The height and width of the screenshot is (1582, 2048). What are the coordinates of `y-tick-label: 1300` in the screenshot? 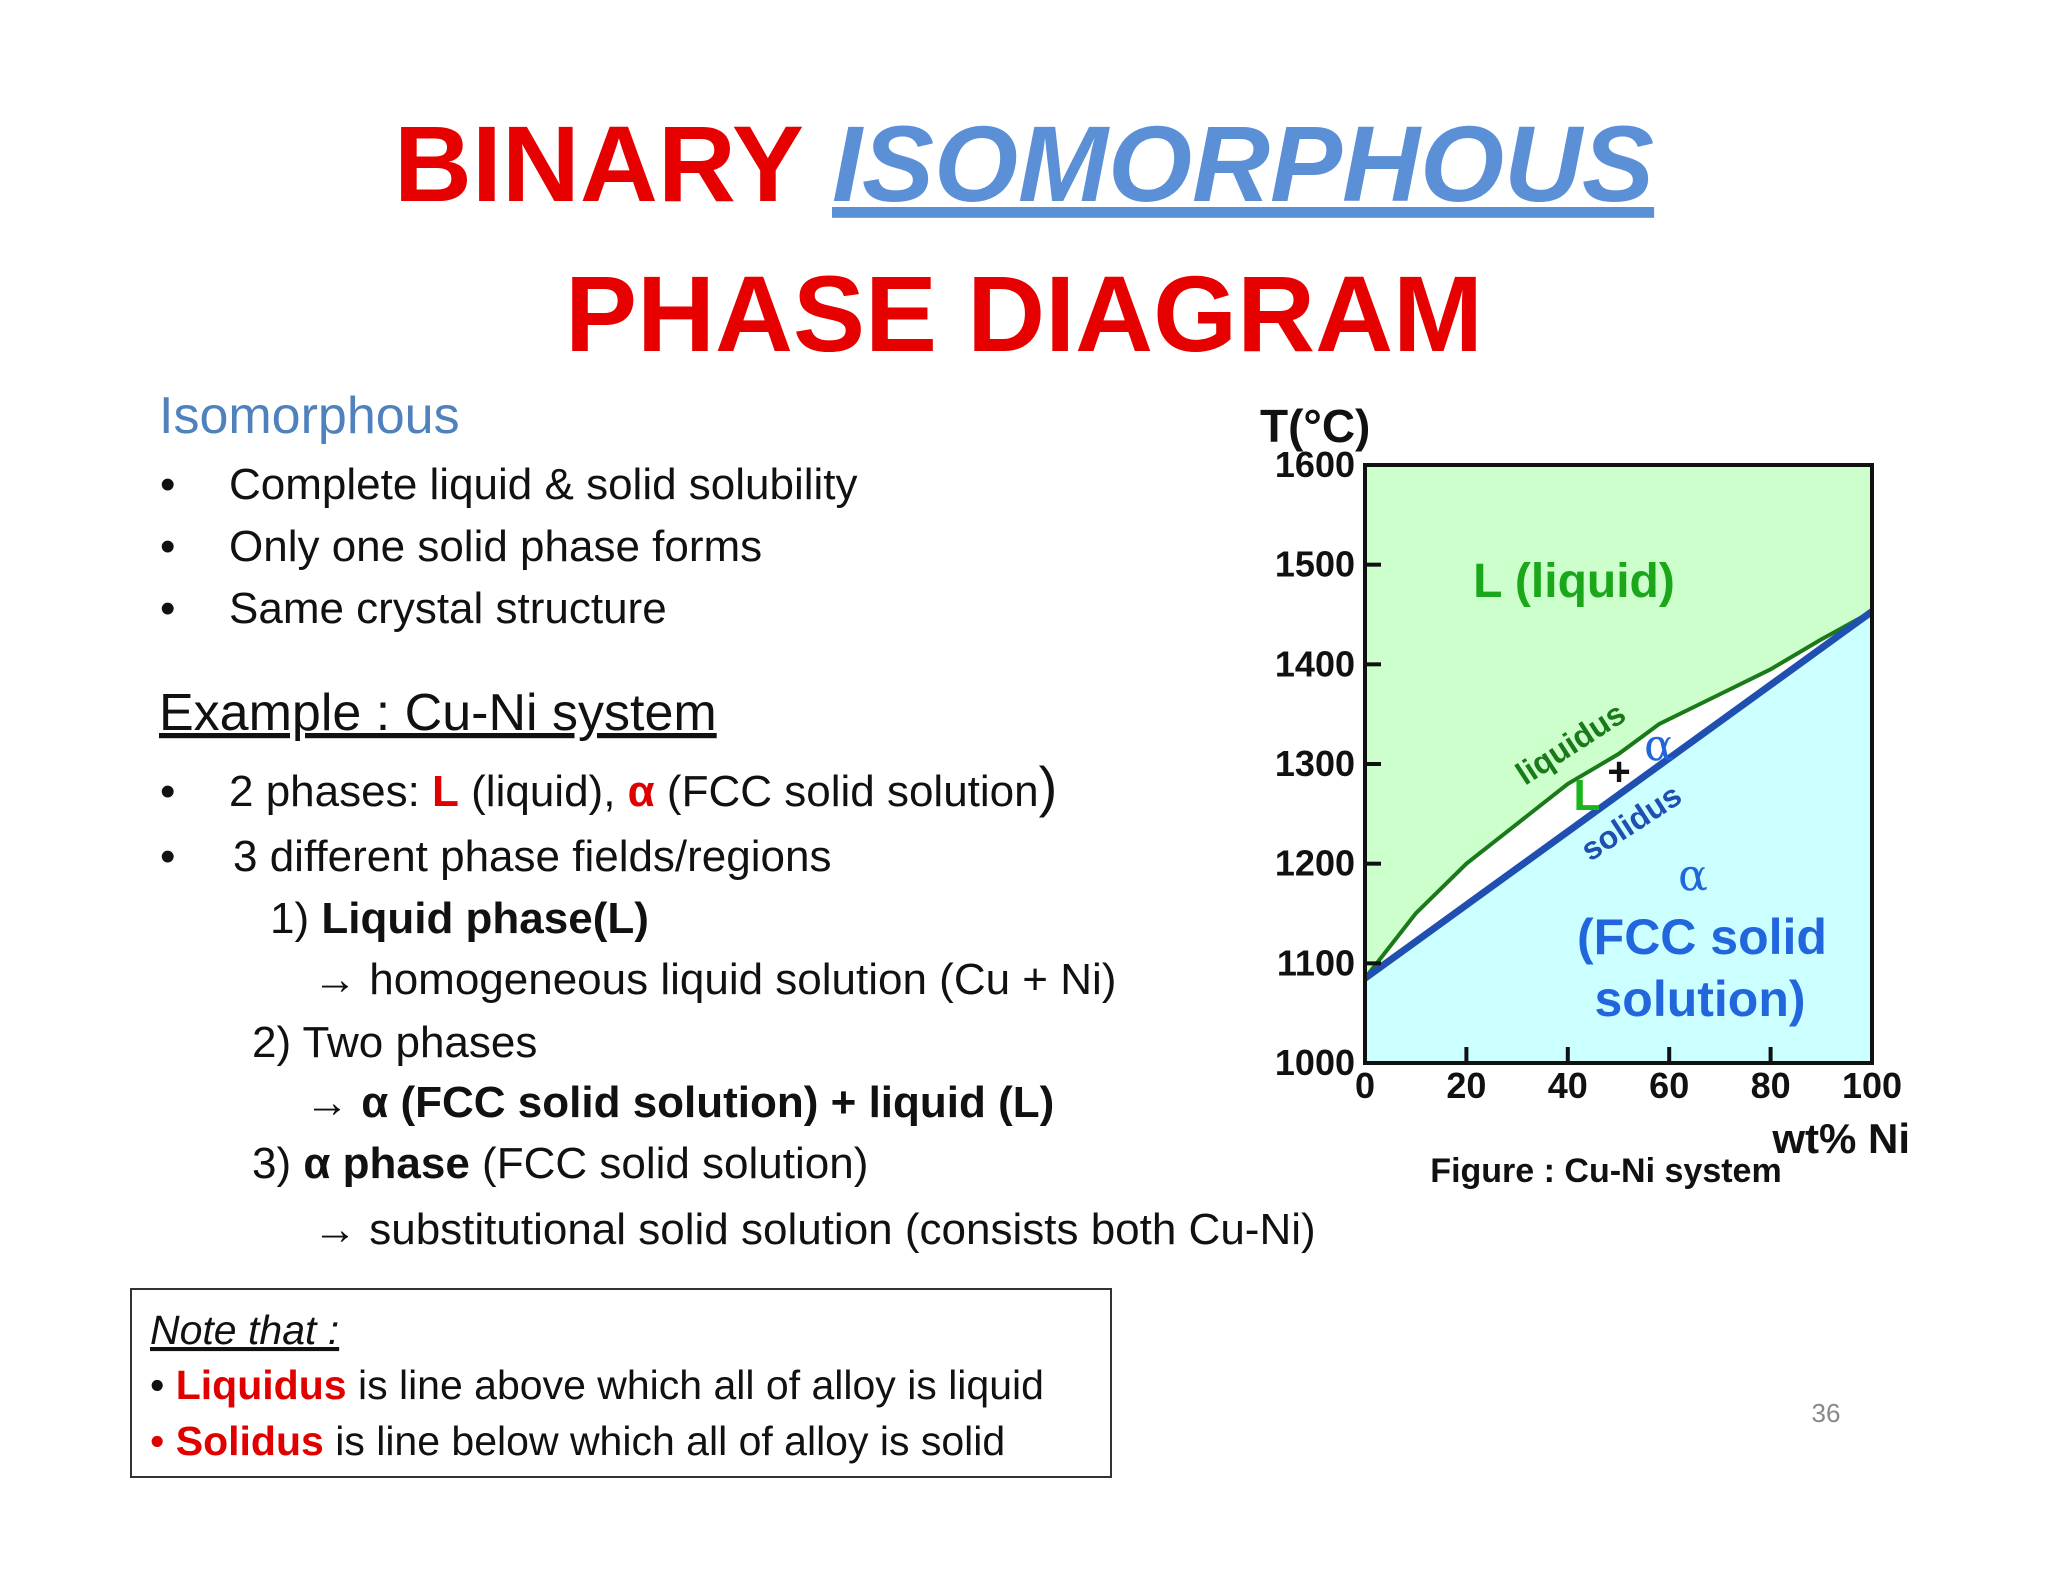 It's located at (1315, 763).